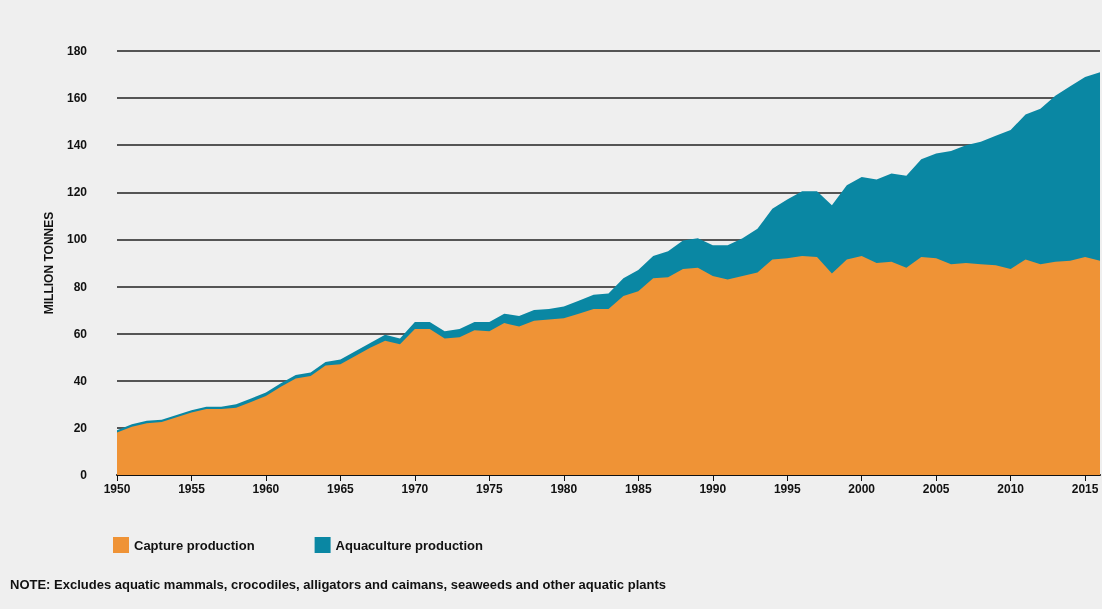 The height and width of the screenshot is (609, 1102). I want to click on x-tick-label: 2010, so click(1011, 489).